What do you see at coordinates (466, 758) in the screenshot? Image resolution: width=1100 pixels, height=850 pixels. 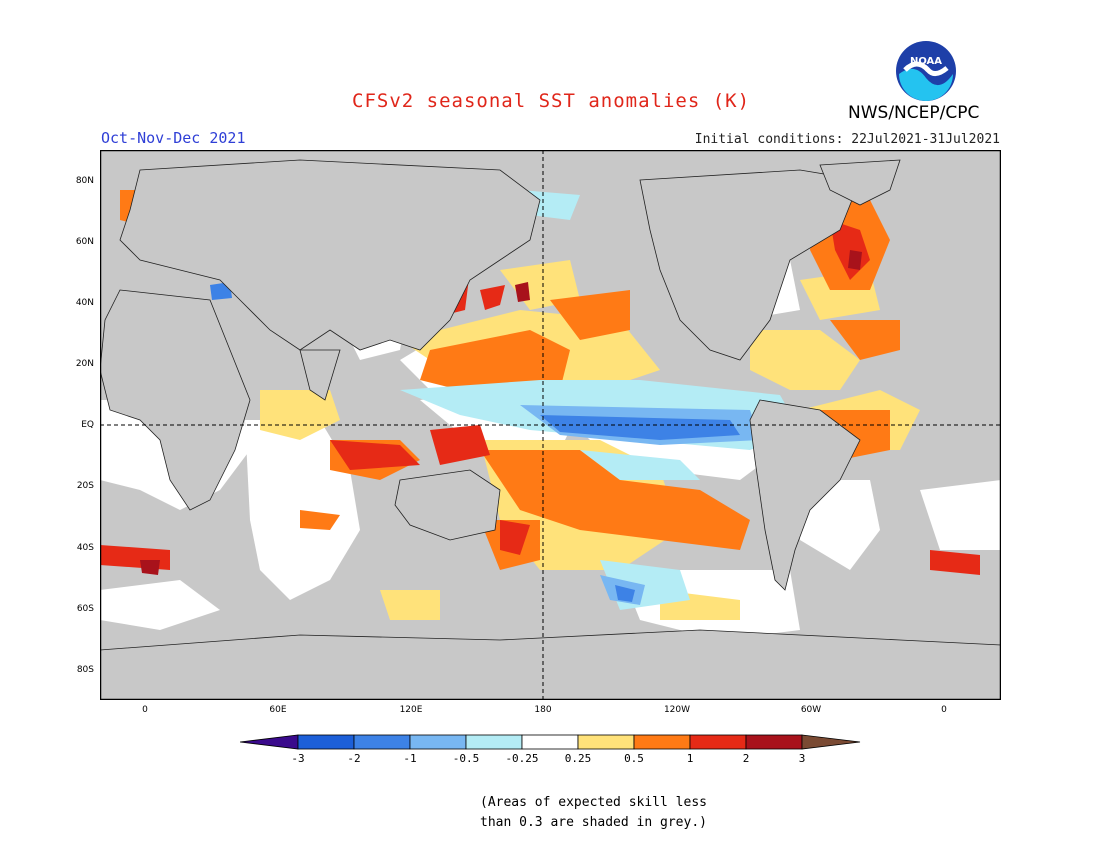 I see `colorbar-tick-label: -0.5` at bounding box center [466, 758].